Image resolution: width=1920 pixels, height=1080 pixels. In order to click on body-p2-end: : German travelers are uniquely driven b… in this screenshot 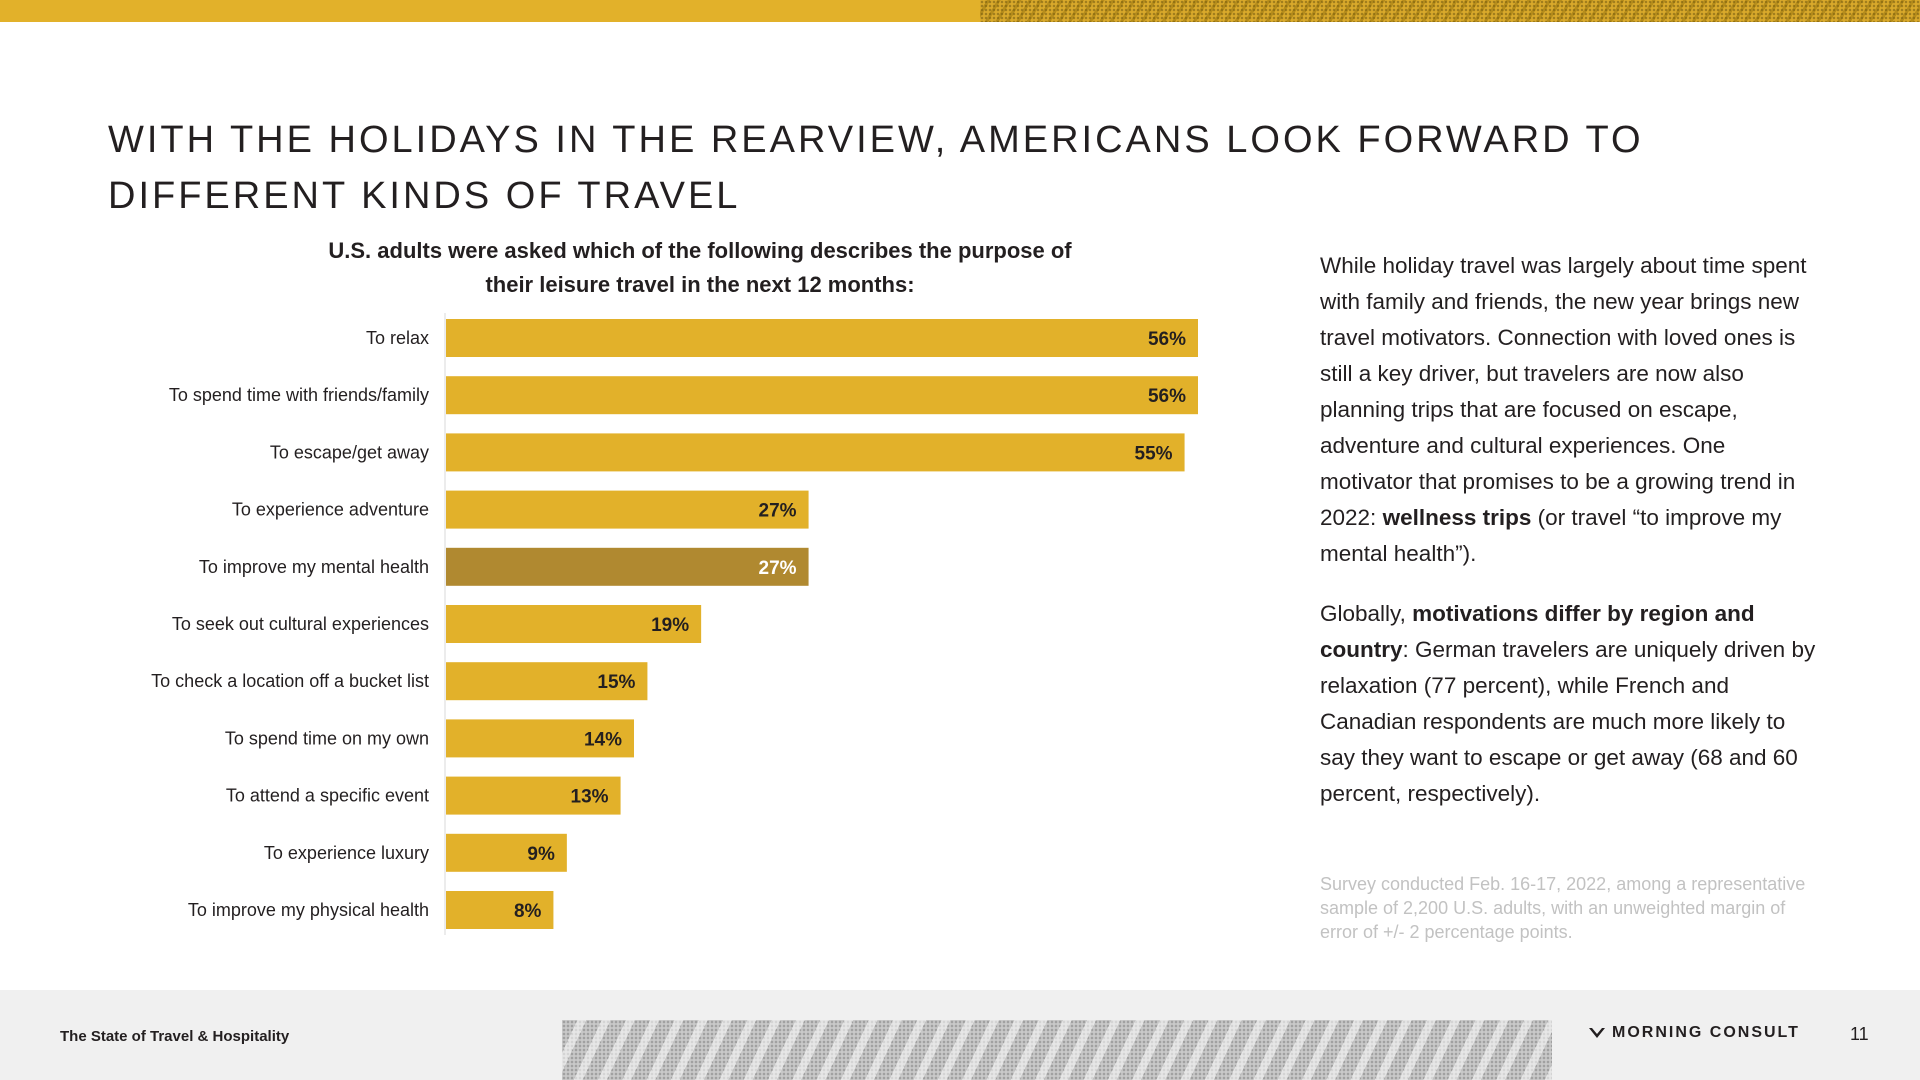, I will do `click(1568, 721)`.